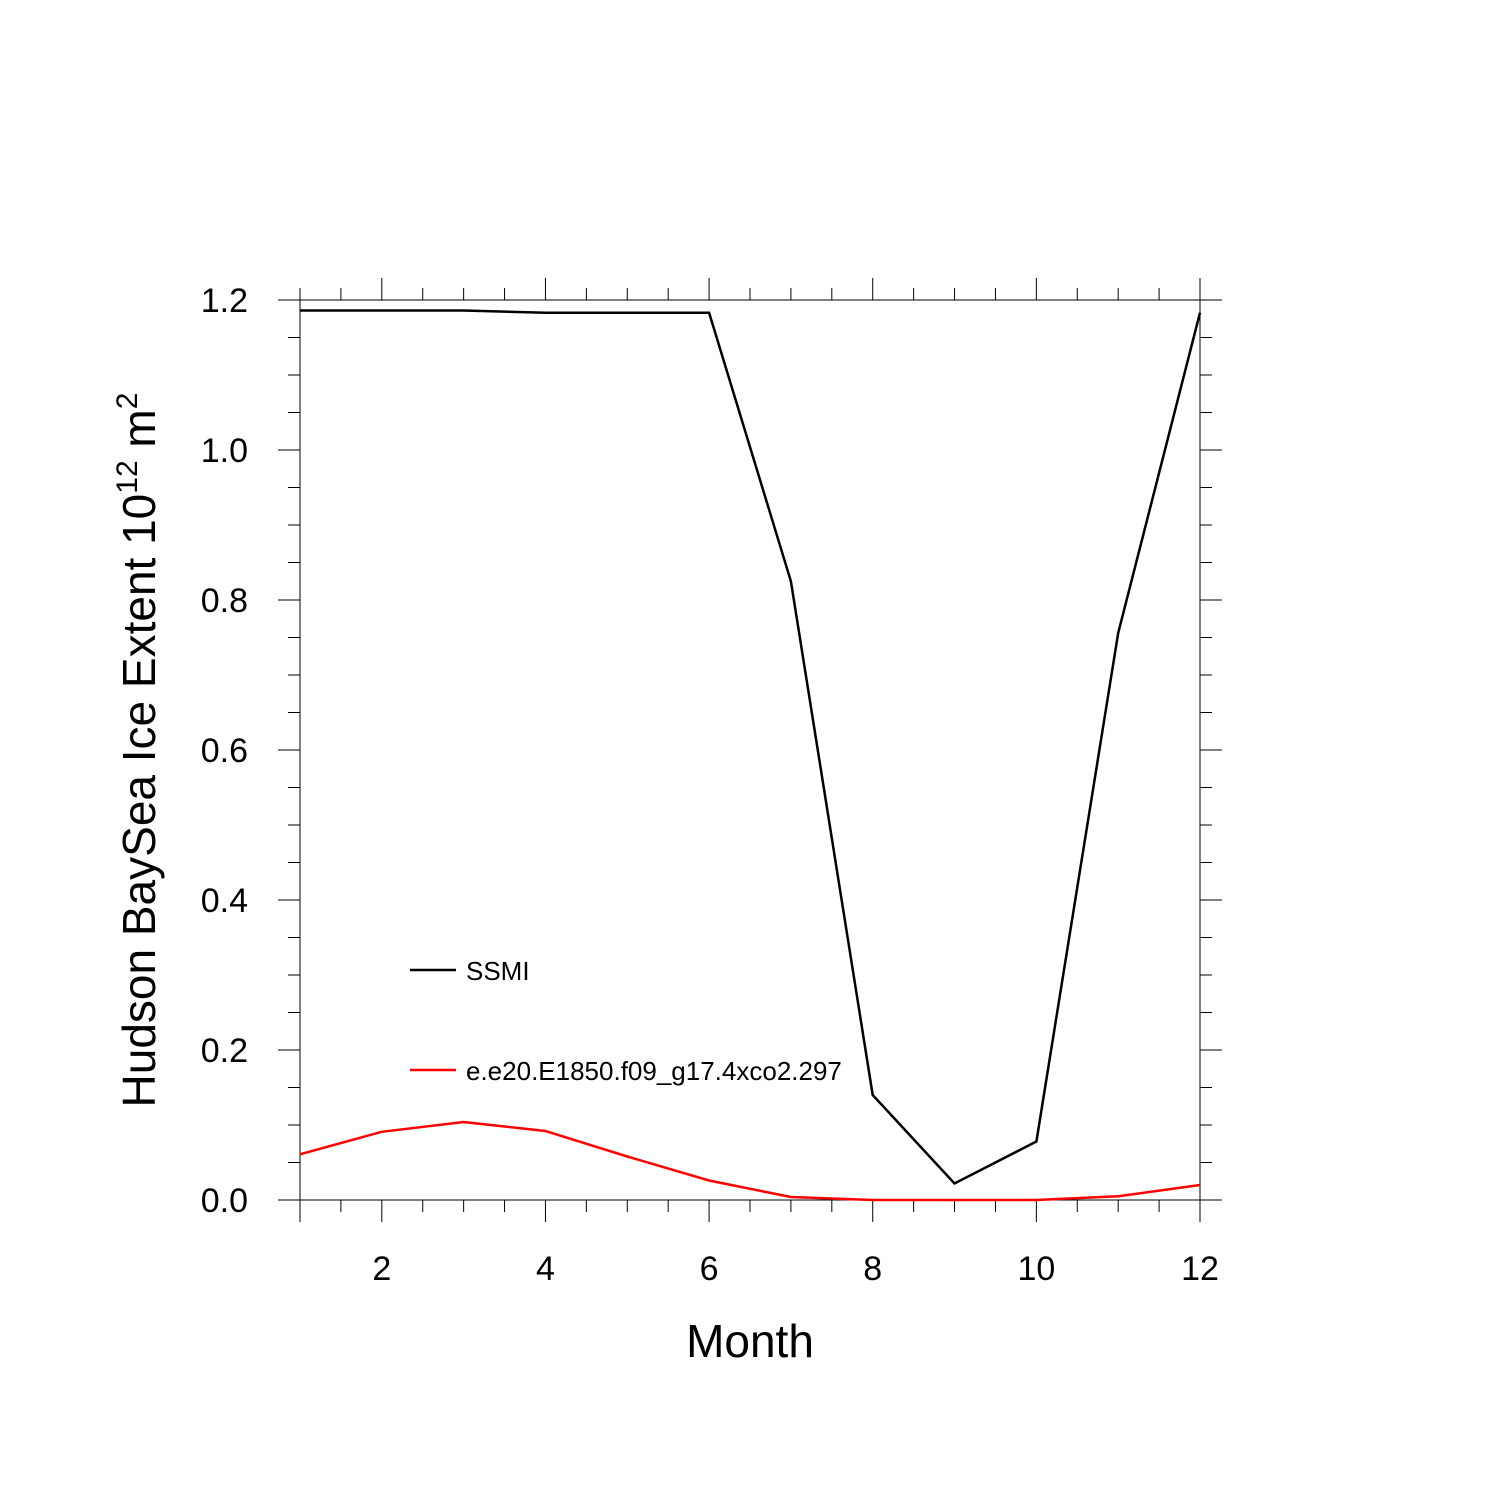  What do you see at coordinates (224, 751) in the screenshot?
I see `y-tick-label: 0.6` at bounding box center [224, 751].